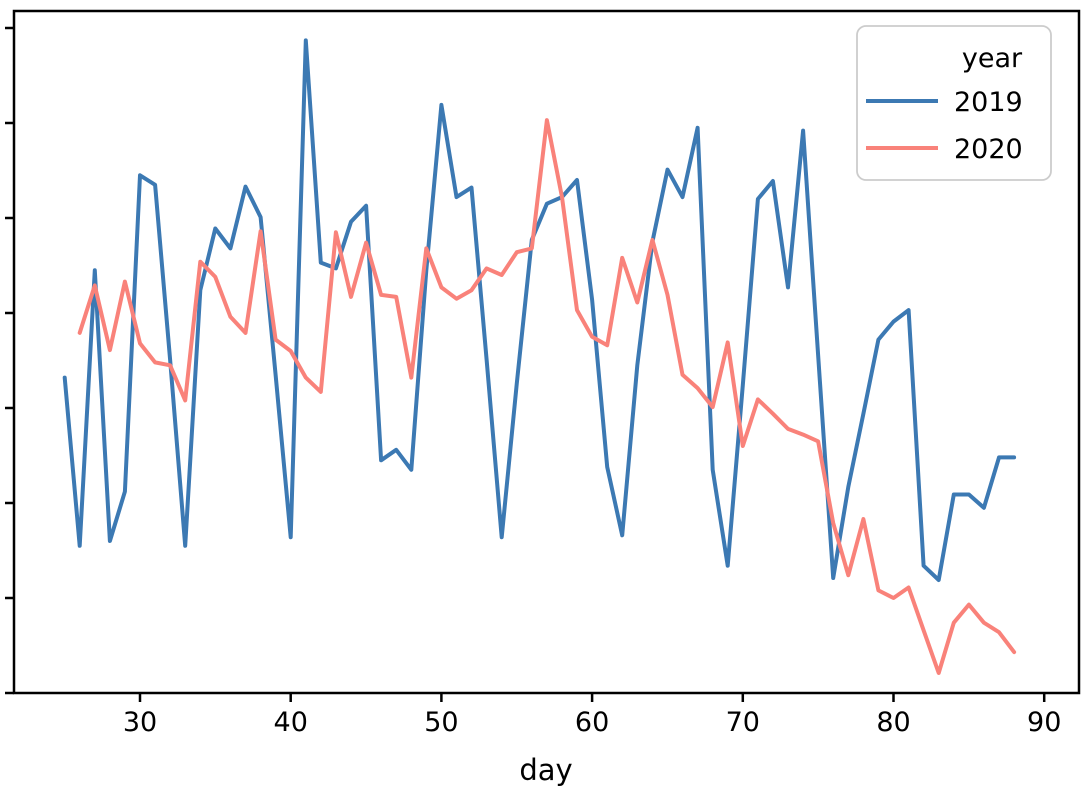 Image resolution: width=1086 pixels, height=797 pixels. What do you see at coordinates (140, 722) in the screenshot?
I see `x-axis-tick-label: 30` at bounding box center [140, 722].